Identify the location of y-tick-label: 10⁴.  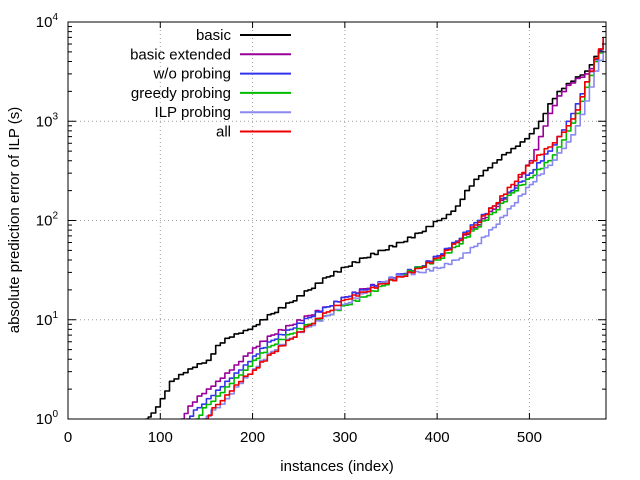
(47, 21).